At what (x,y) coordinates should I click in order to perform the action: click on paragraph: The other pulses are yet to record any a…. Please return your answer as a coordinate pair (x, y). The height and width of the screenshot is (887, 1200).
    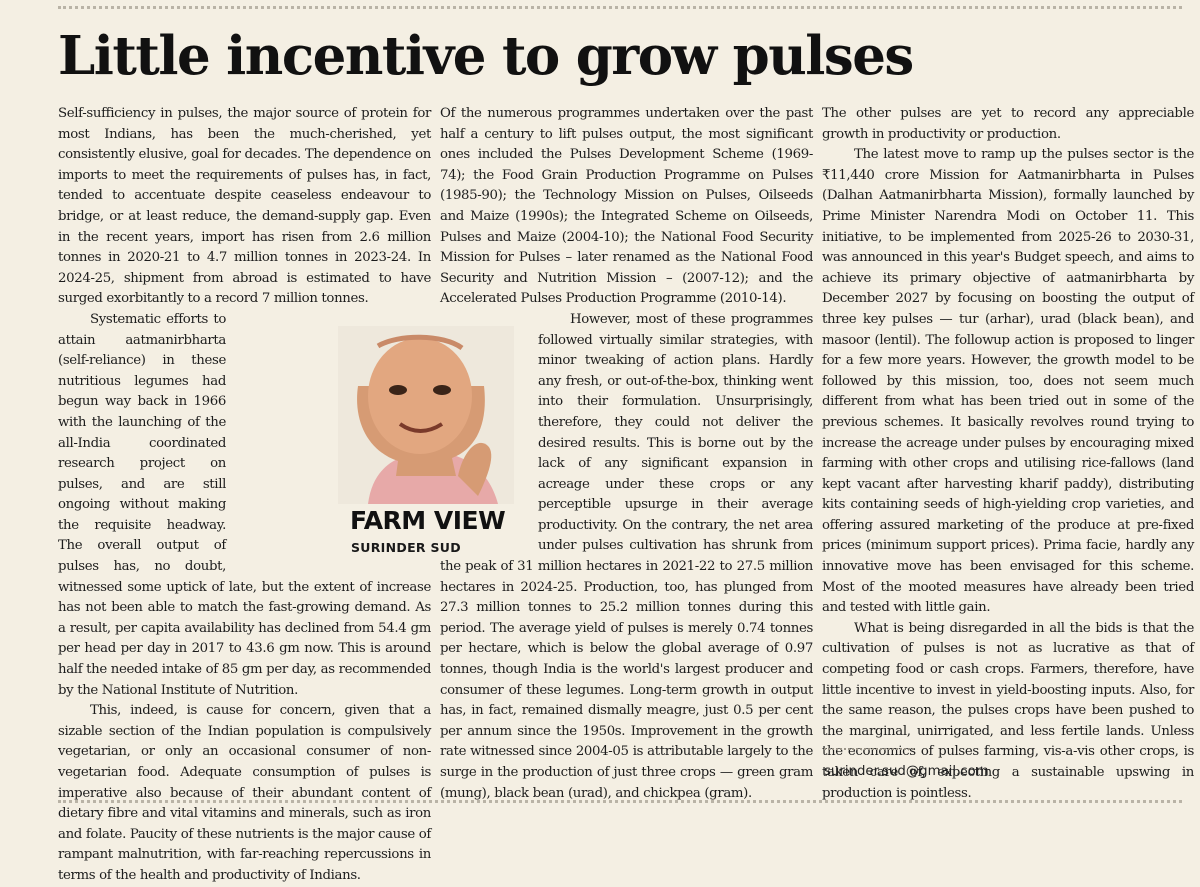
    Looking at the image, I should click on (1008, 124).